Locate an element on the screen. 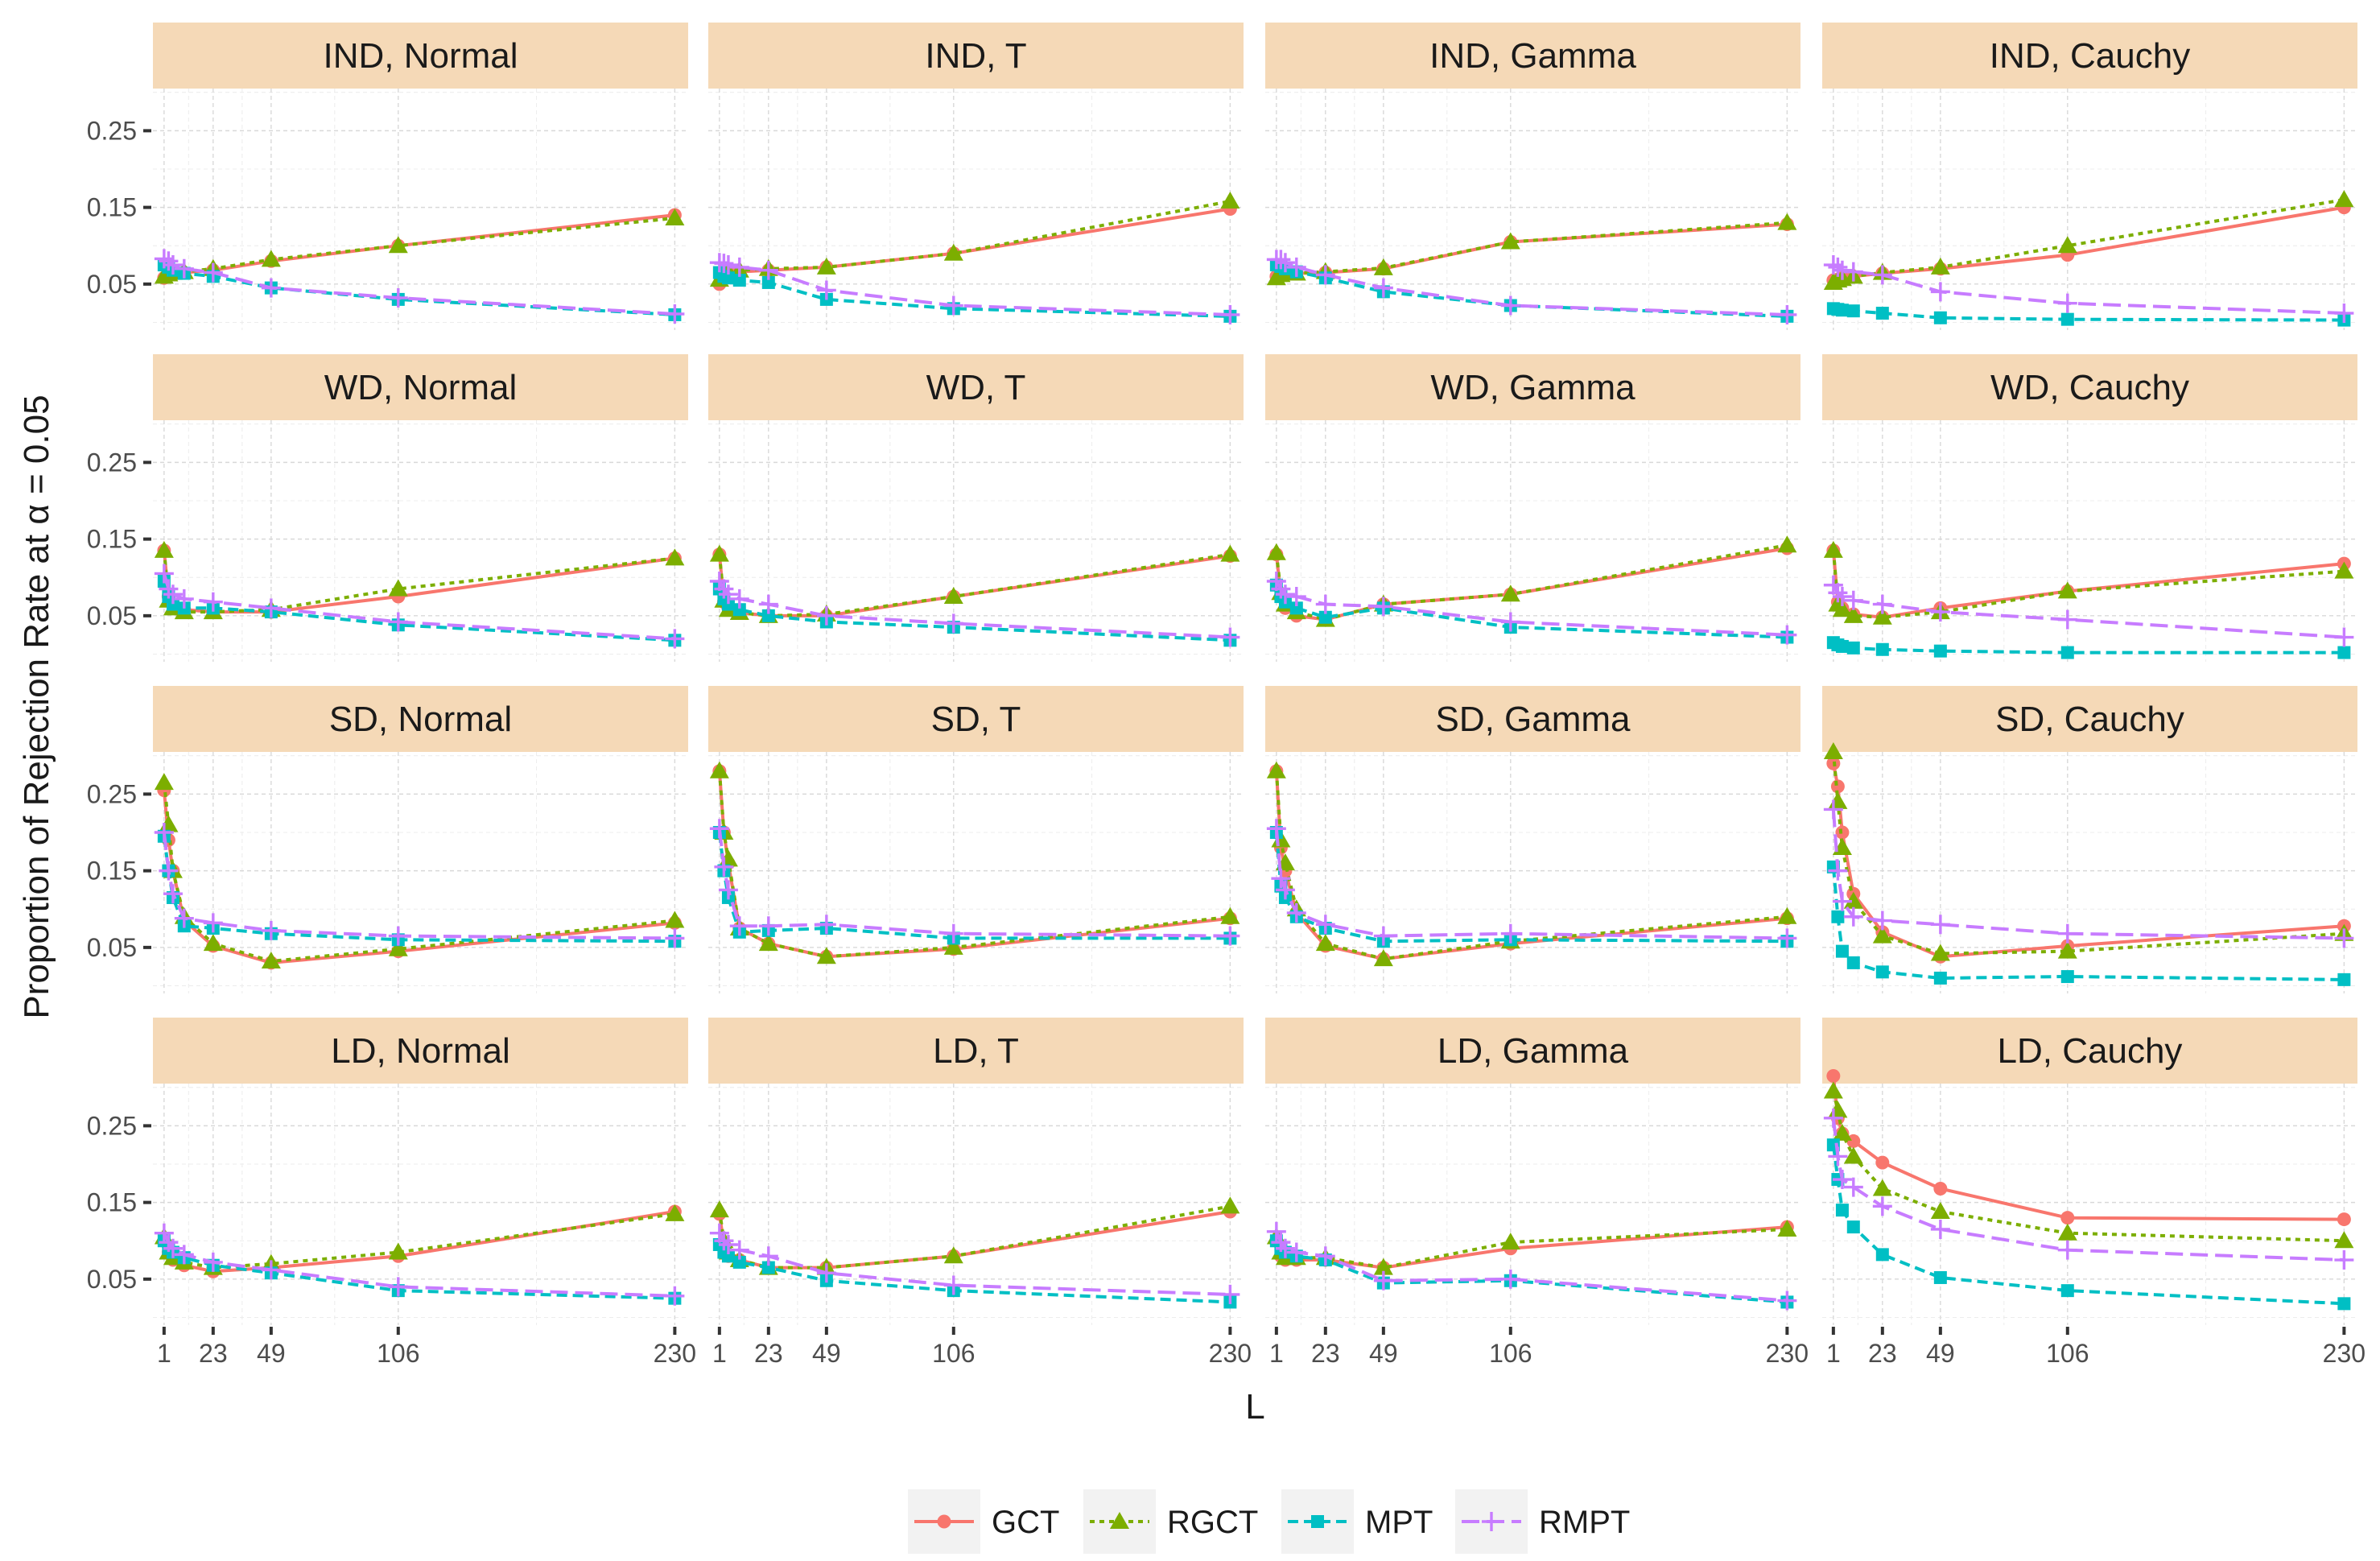  facet-title: SD, Gamma is located at coordinates (1533, 719).